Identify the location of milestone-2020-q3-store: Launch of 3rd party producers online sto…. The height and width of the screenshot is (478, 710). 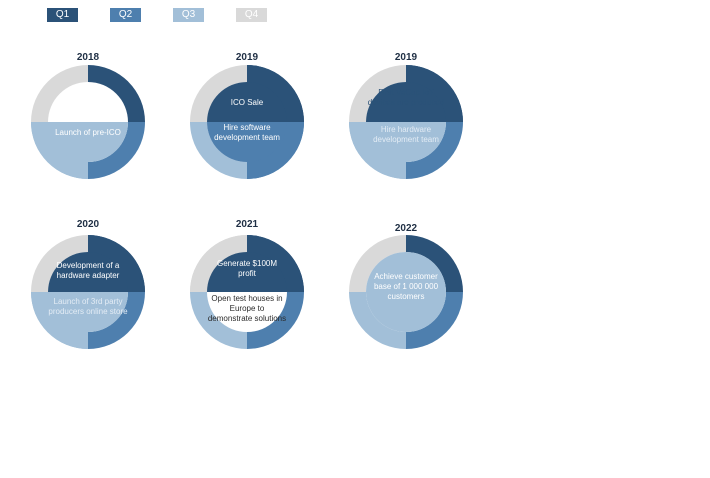
(88, 306).